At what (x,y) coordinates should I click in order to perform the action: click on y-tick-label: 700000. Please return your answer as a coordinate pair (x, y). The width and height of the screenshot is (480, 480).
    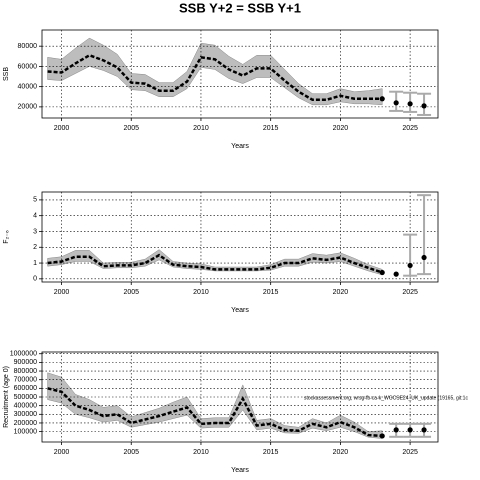
    Looking at the image, I should click on (25, 380).